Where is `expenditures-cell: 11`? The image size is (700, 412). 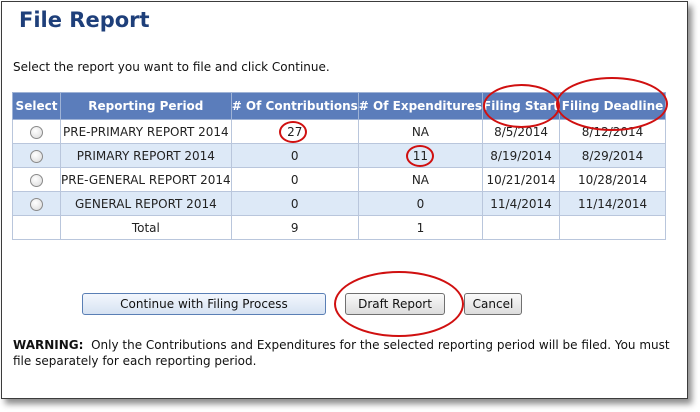 expenditures-cell: 11 is located at coordinates (420, 155).